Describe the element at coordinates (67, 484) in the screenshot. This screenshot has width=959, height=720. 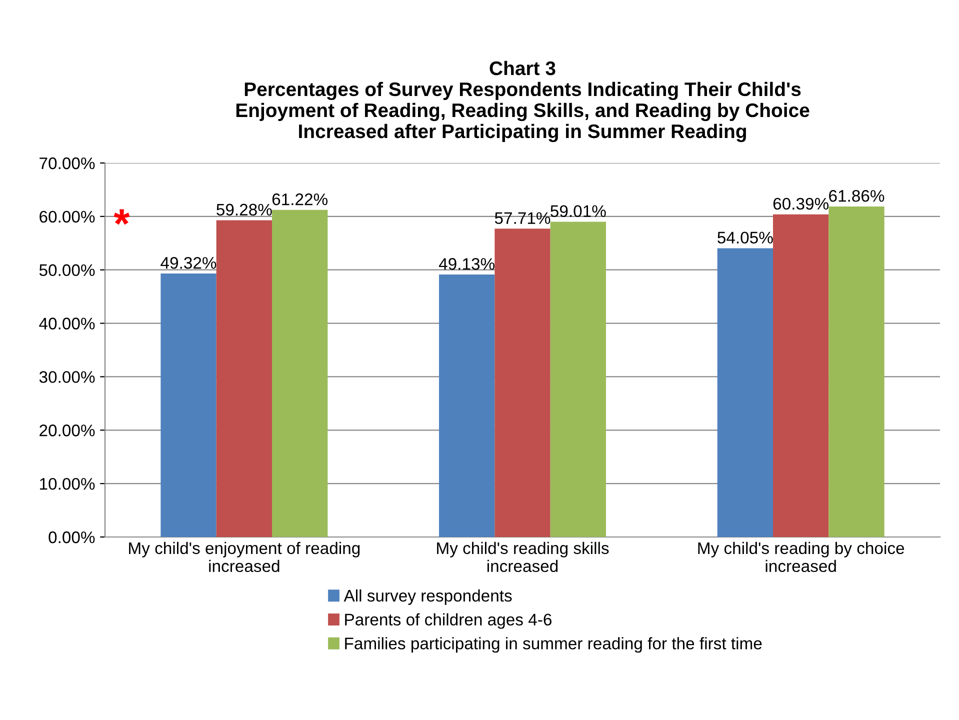
I see `y-tick-label: 10.00%` at that location.